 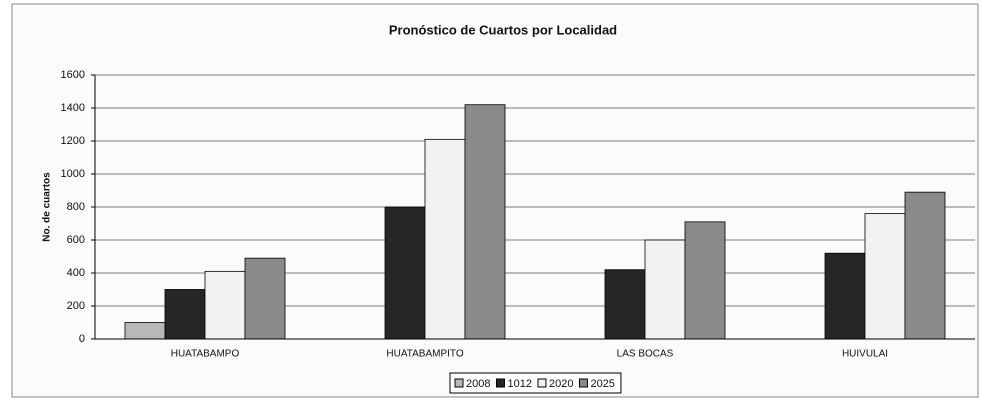 What do you see at coordinates (865, 354) in the screenshot?
I see `x-tick-label: HUIVULAI` at bounding box center [865, 354].